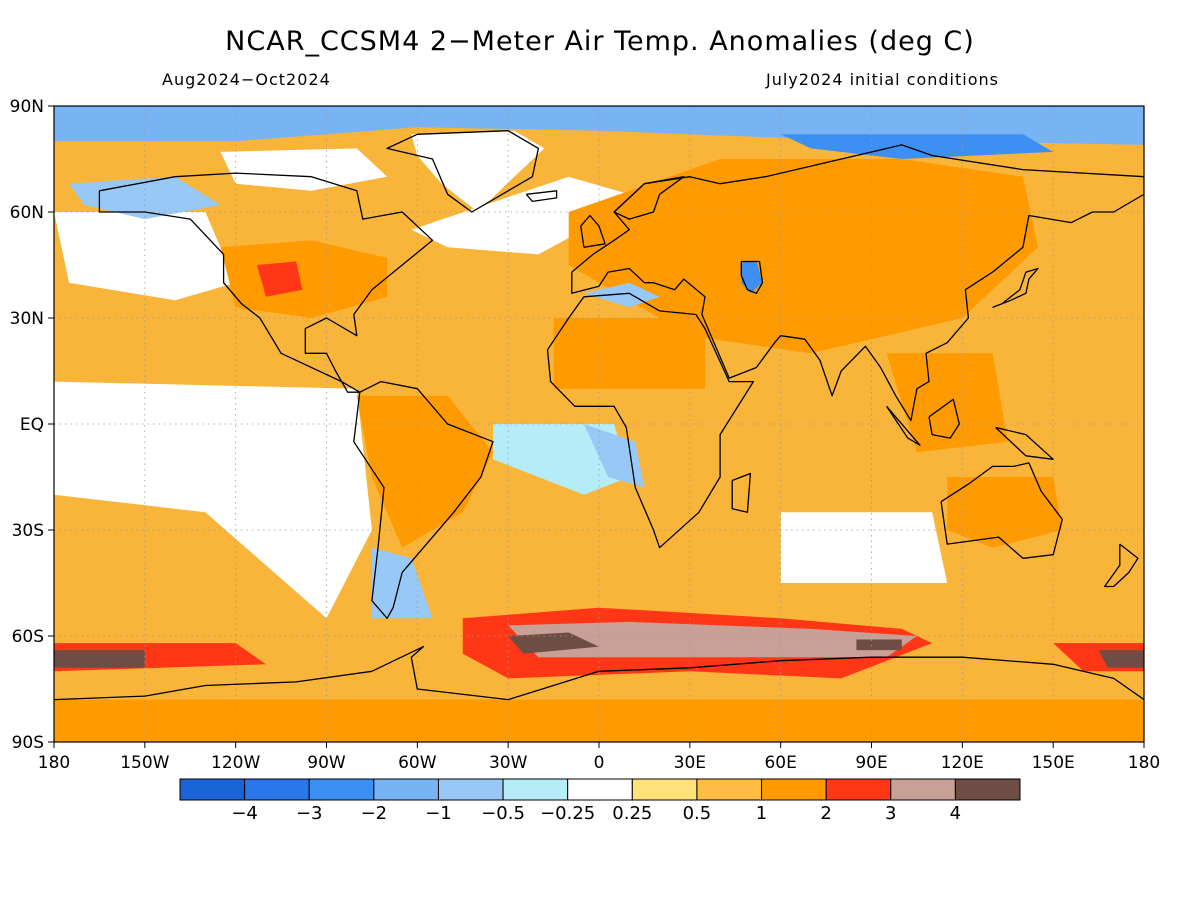 The image size is (1200, 900). Describe the element at coordinates (593, 231) in the screenshot. I see `coastline-great-britain` at that location.